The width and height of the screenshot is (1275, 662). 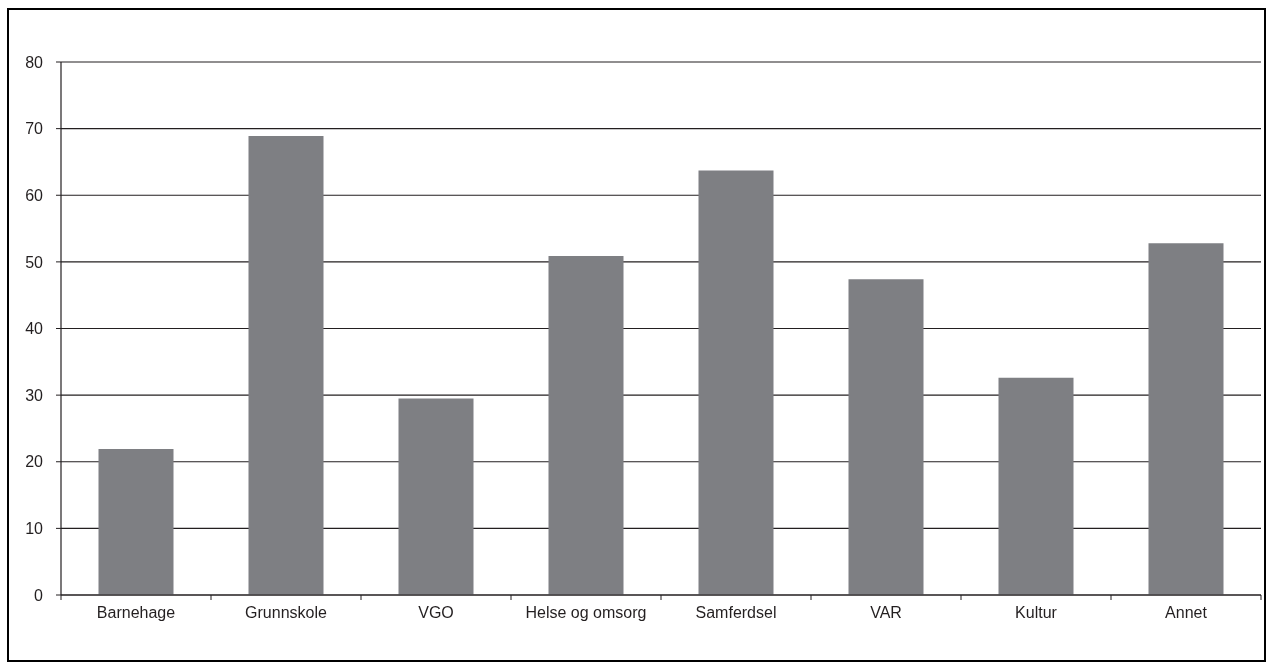 What do you see at coordinates (39, 595) in the screenshot?
I see `y-tick-label: 0` at bounding box center [39, 595].